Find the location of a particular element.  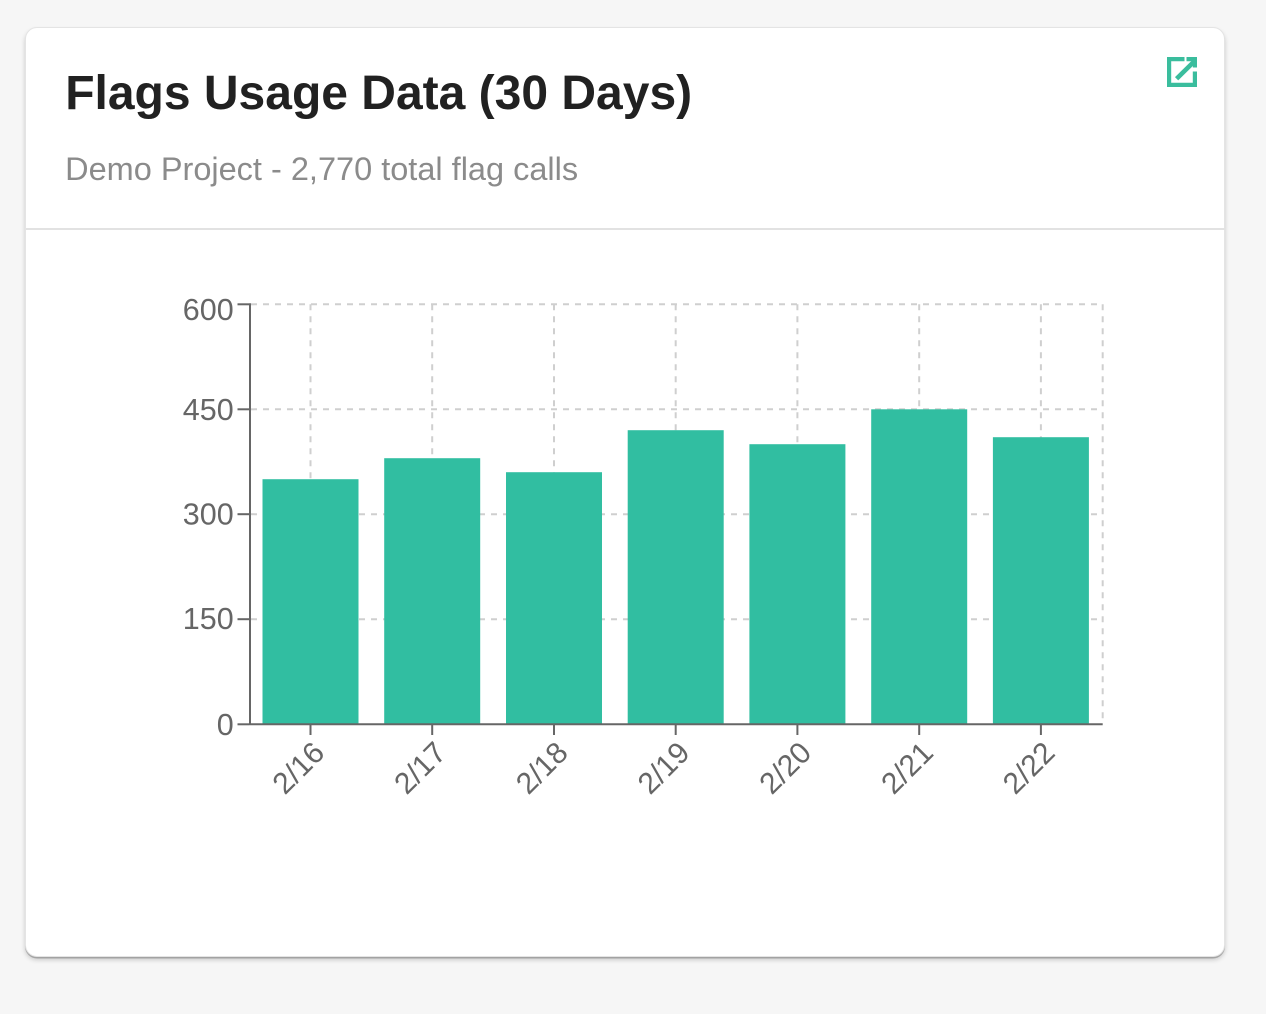

svg-text: 2/18 is located at coordinates (542, 768).